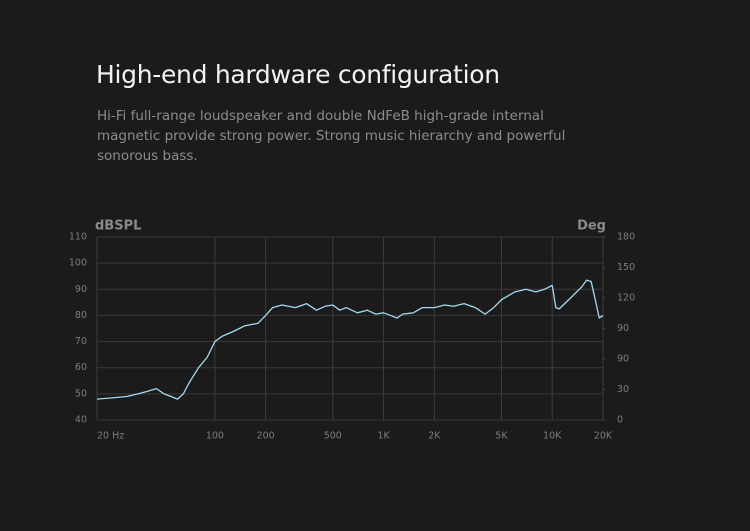 This screenshot has height=531, width=750. Describe the element at coordinates (78, 237) in the screenshot. I see `y-tick-label: 110` at that location.